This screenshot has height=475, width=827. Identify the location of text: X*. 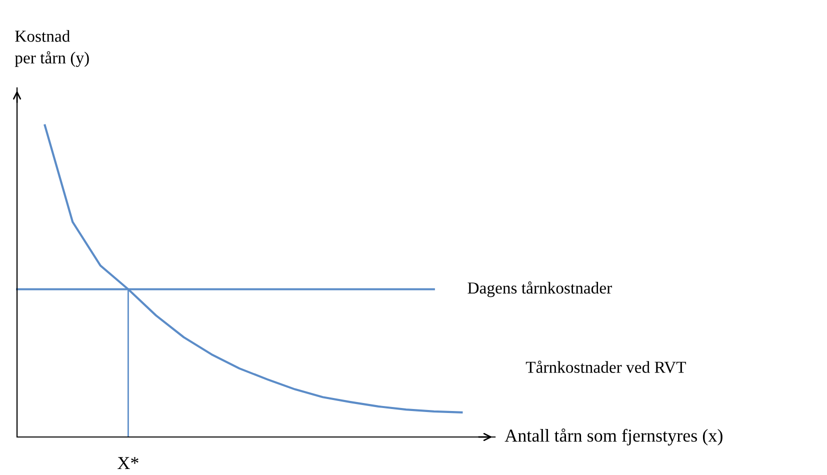
(128, 463).